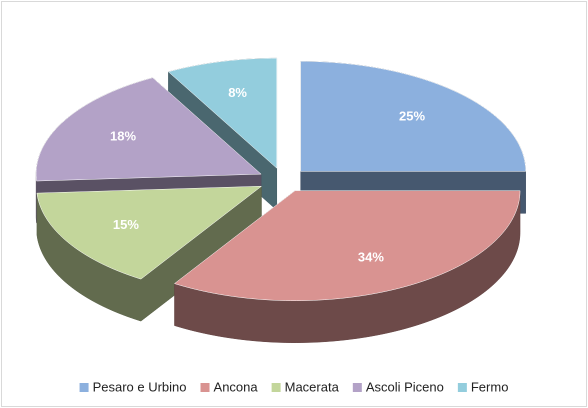  I want to click on data-label: 15%, so click(126, 224).